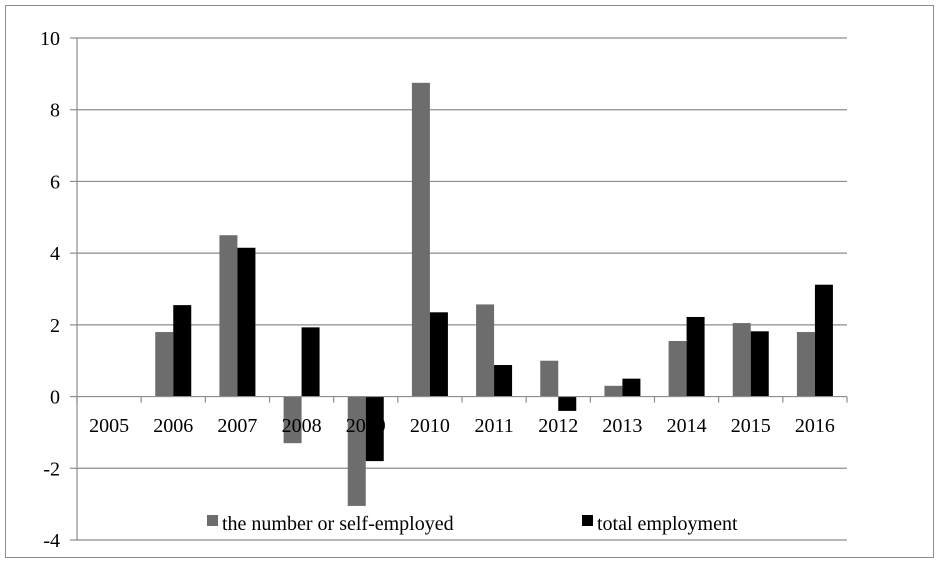 The height and width of the screenshot is (565, 943). What do you see at coordinates (246, 322) in the screenshot?
I see `bar-total-employment-2007` at bounding box center [246, 322].